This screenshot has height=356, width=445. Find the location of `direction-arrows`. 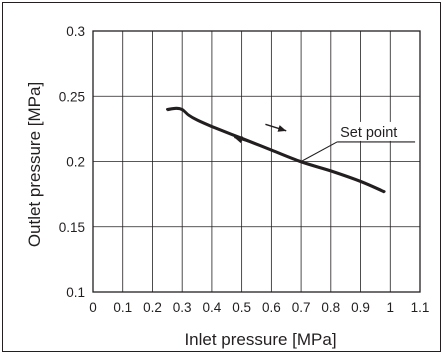

direction-arrows is located at coordinates (260, 134).